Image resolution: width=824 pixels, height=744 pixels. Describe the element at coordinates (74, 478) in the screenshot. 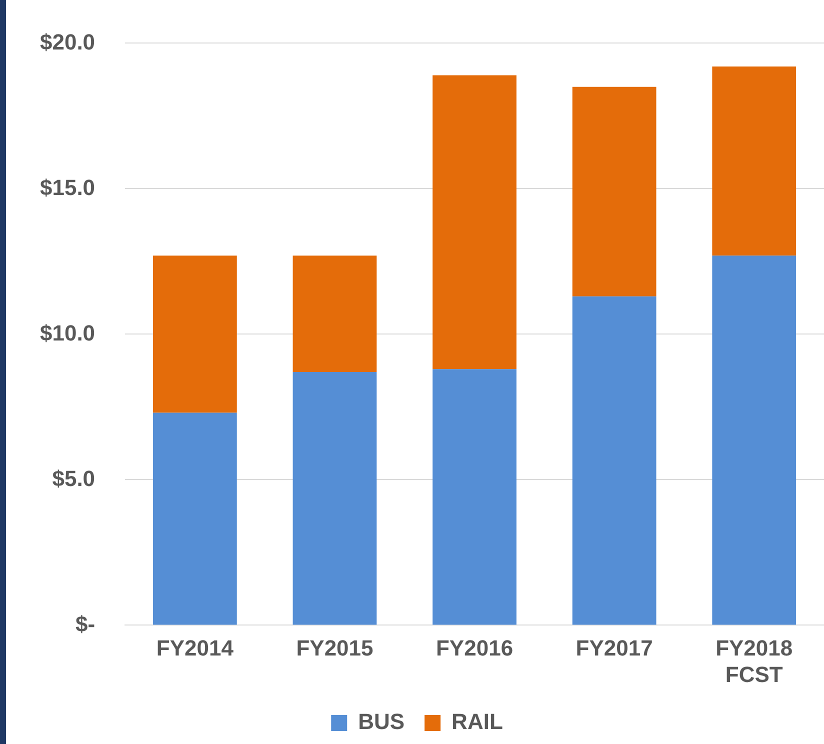

I see `y-tick-label: $5.0` at that location.